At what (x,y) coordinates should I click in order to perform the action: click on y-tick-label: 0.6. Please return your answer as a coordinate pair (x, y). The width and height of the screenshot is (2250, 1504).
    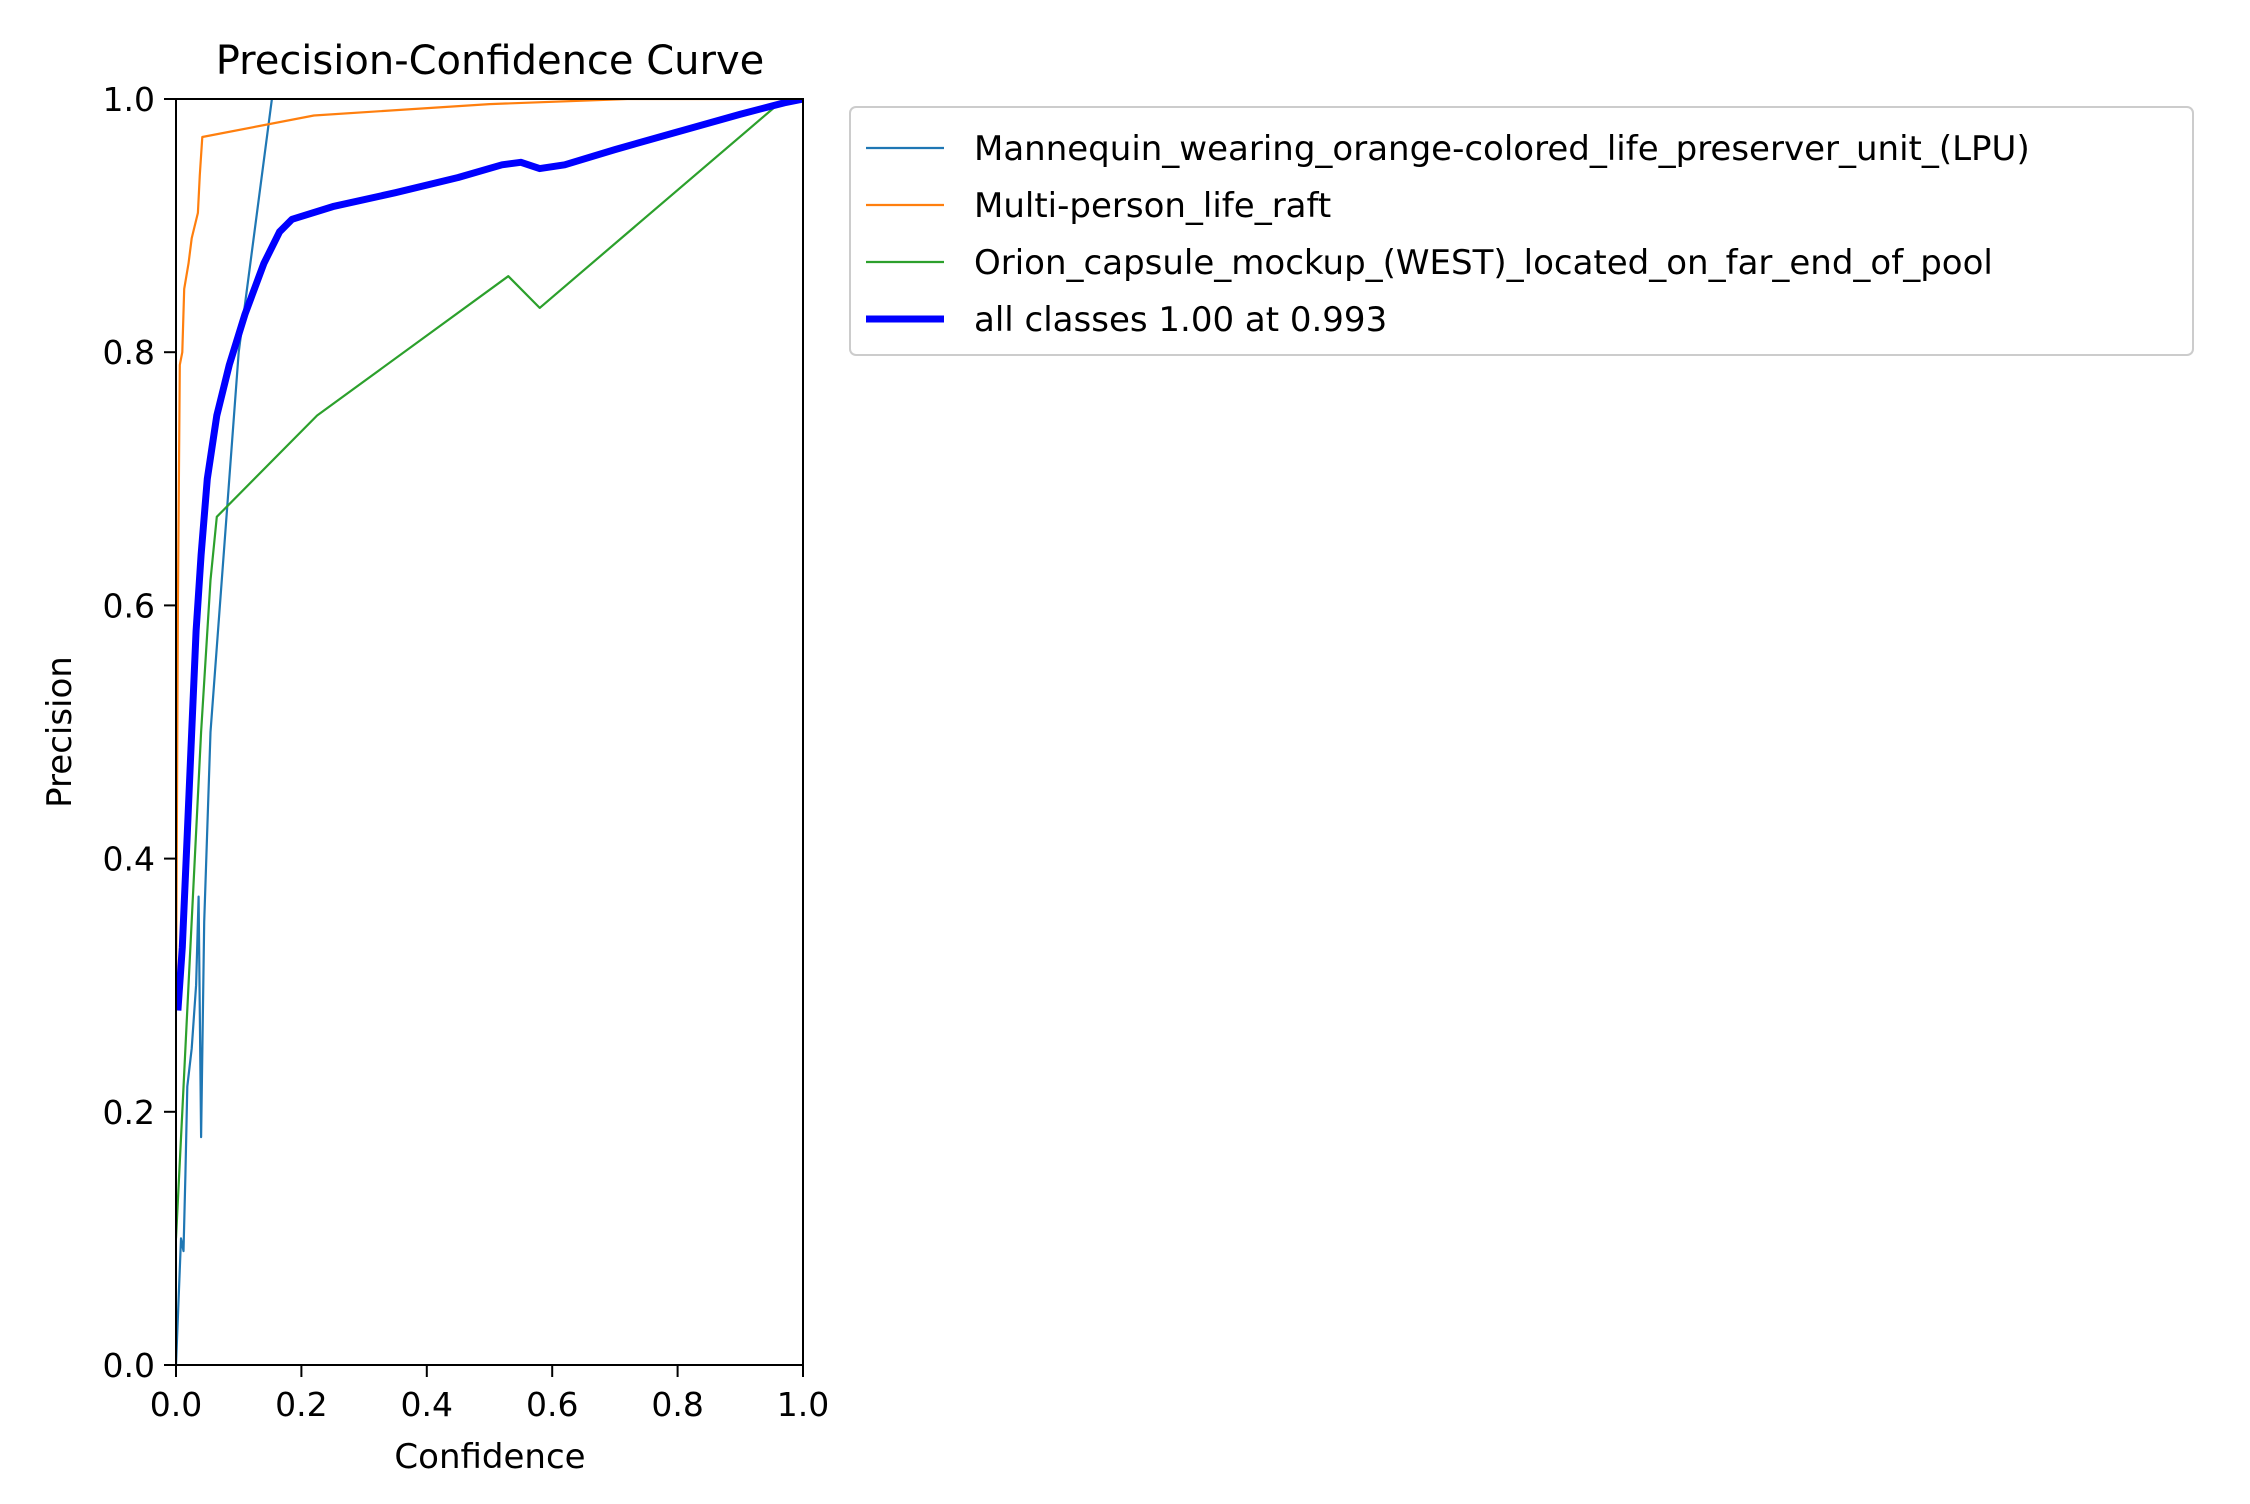
    Looking at the image, I should click on (129, 605).